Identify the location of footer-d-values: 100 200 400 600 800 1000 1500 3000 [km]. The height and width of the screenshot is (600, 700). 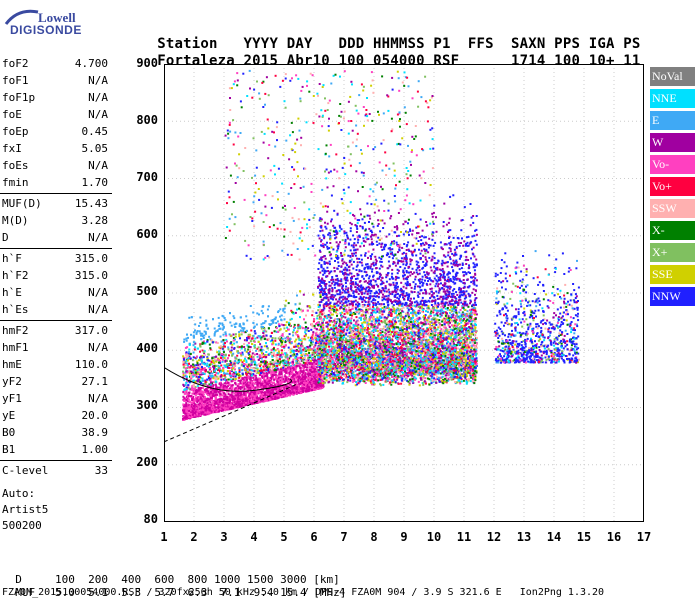
(197, 579).